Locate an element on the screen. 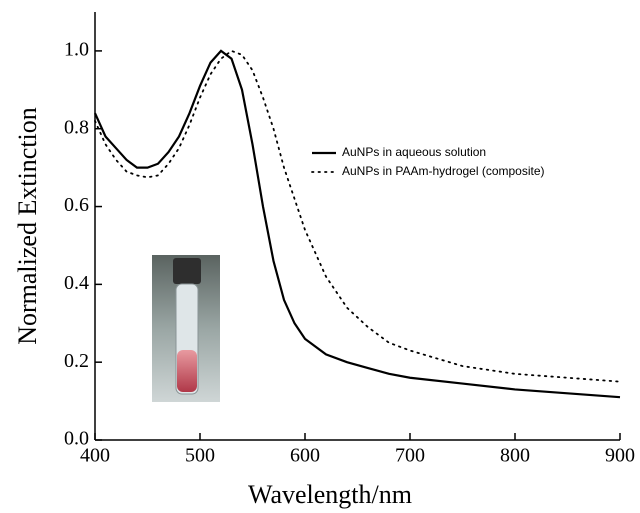 The image size is (640, 513). y-tick-label: 0.8 is located at coordinates (76, 127).